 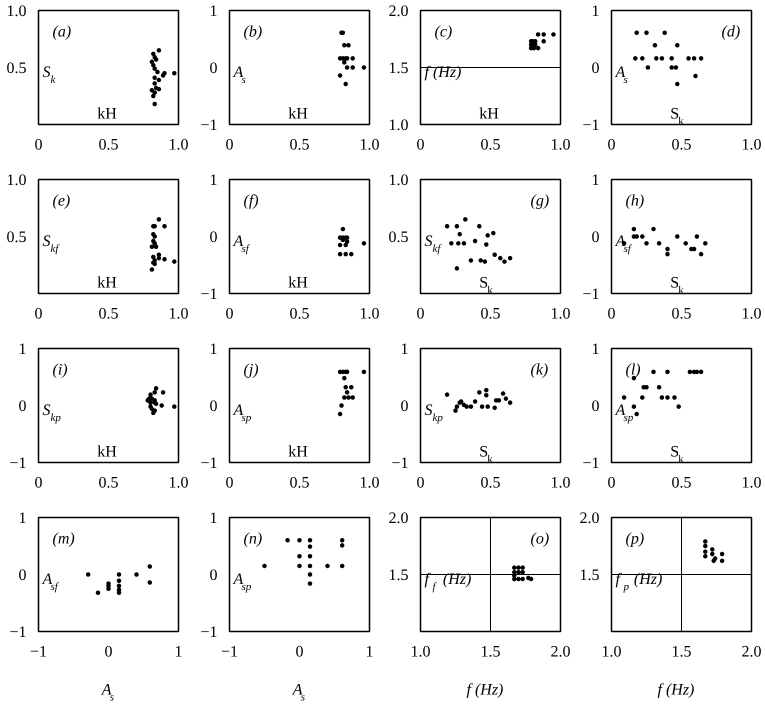 What do you see at coordinates (251, 370) in the screenshot?
I see `text: (j)` at bounding box center [251, 370].